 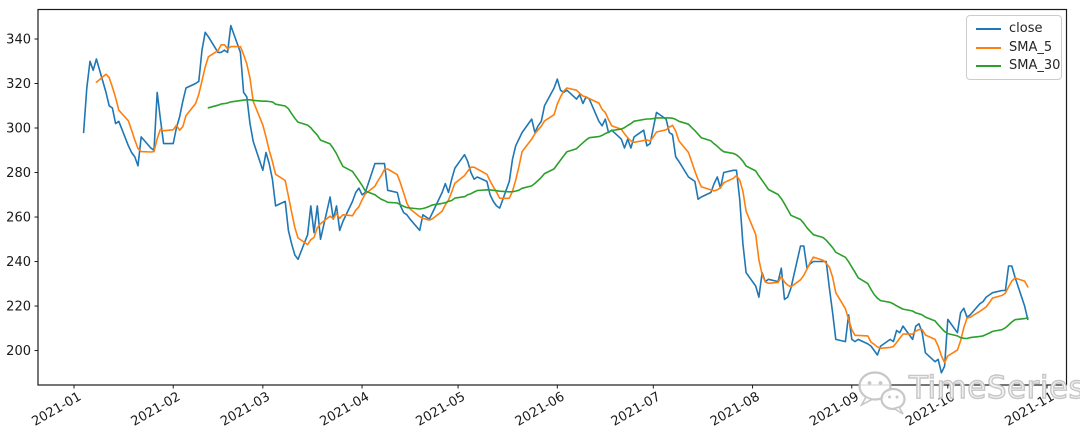 I want to click on y-tick-label: 240, so click(x=18, y=262).